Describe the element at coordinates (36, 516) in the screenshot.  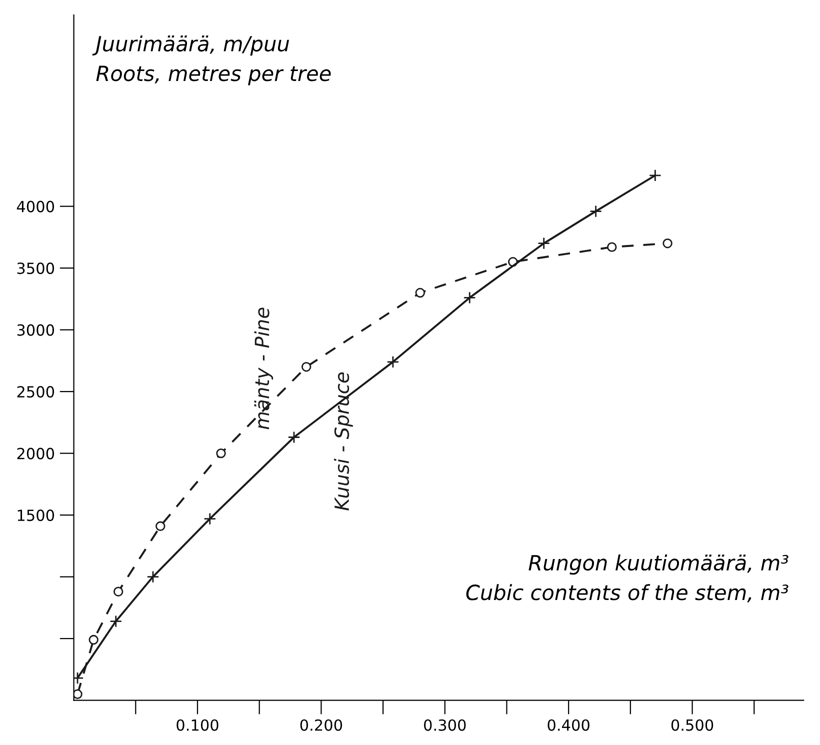
I see `y-tick-label: 1500` at that location.